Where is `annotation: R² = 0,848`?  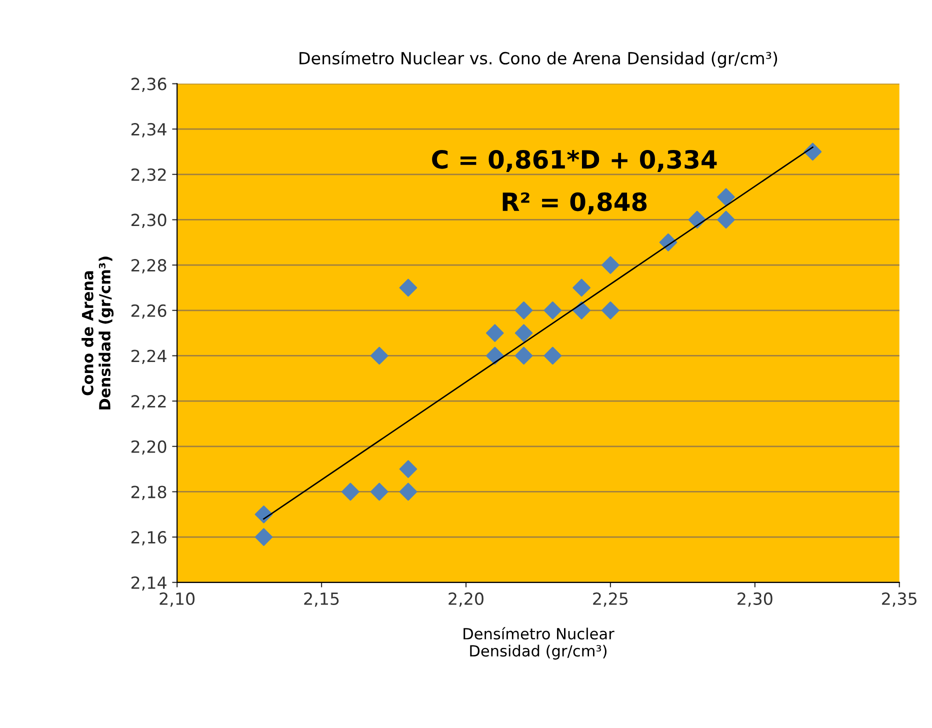
annotation: R² = 0,848 is located at coordinates (574, 203).